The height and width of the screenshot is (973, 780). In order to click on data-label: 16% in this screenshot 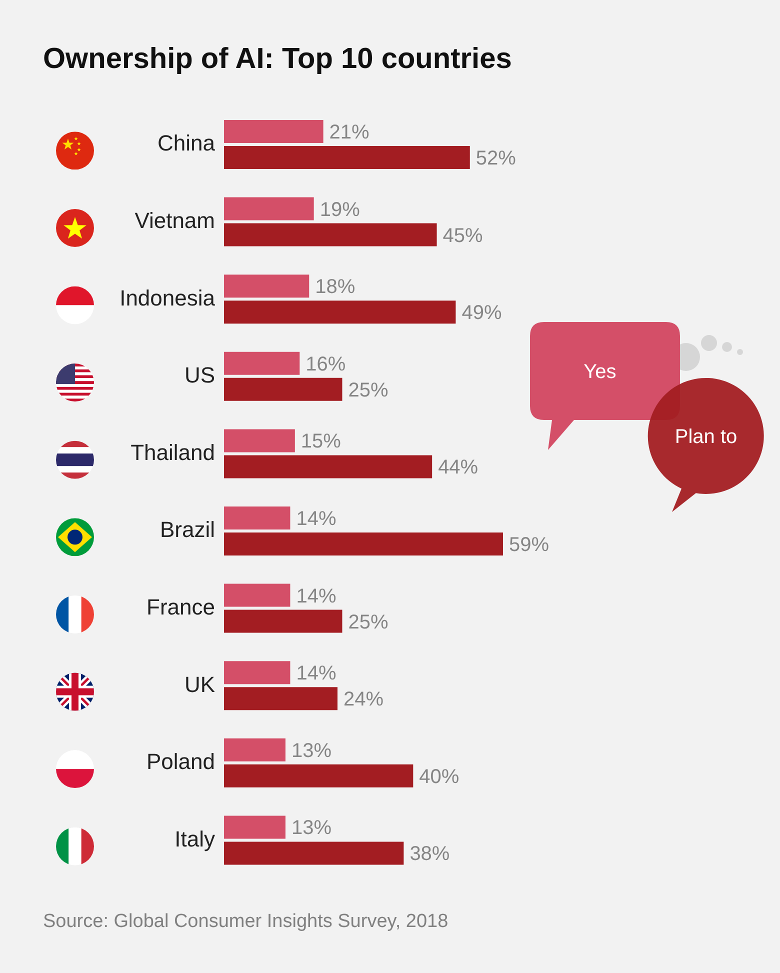, I will do `click(326, 364)`.